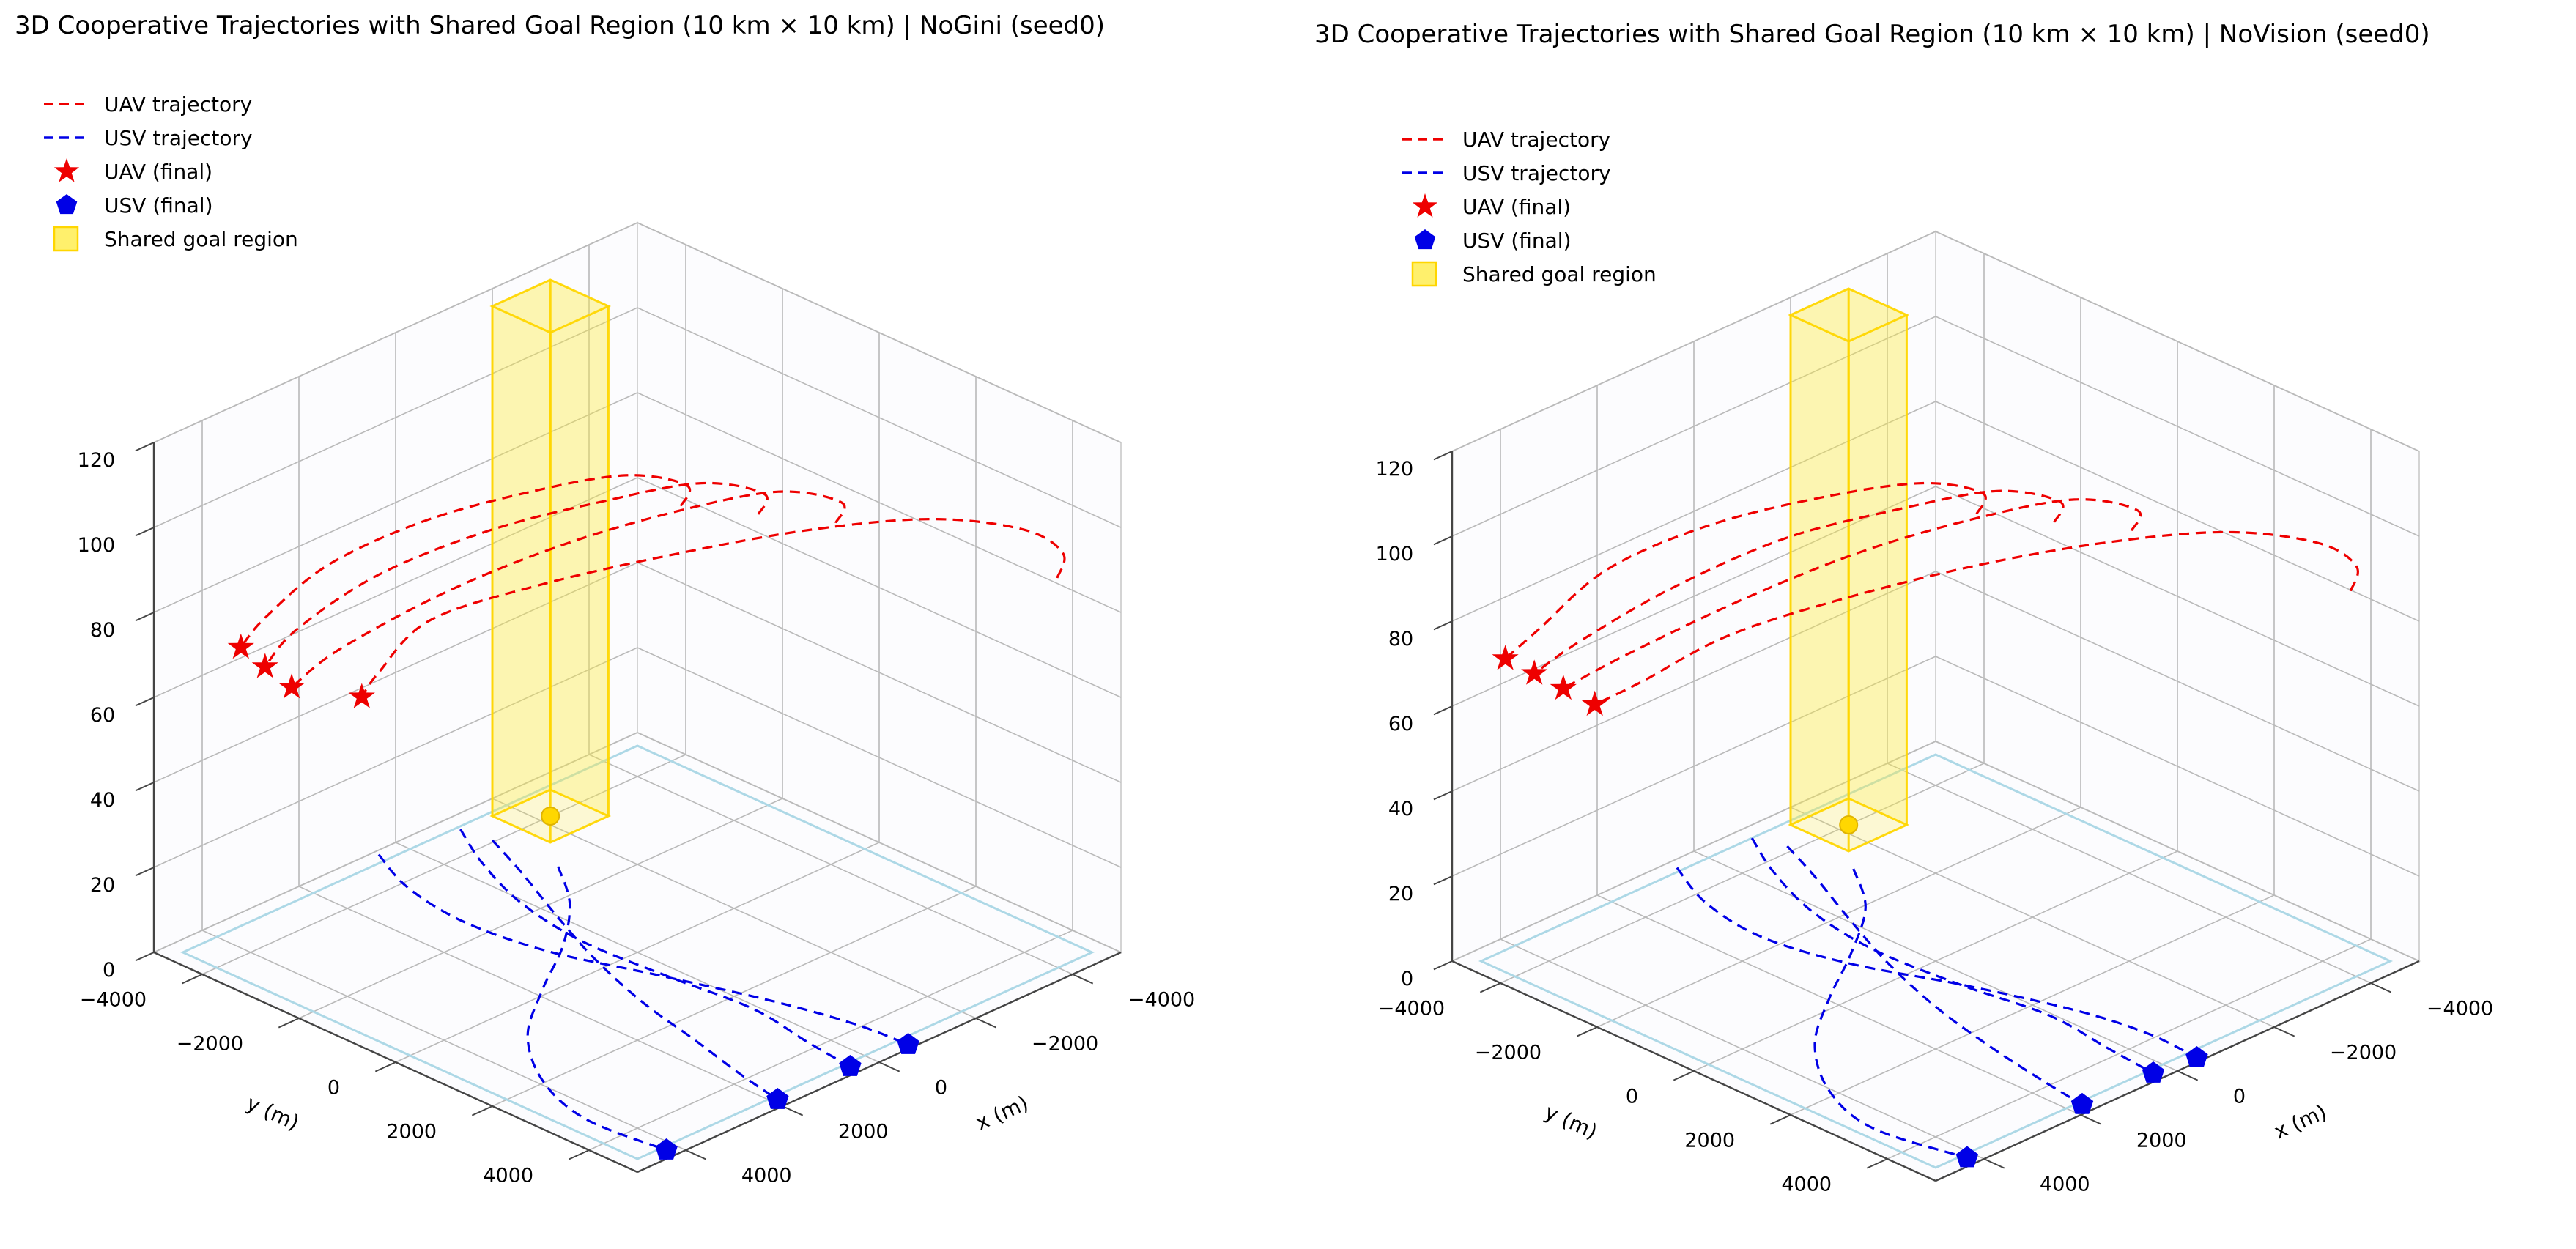  I want to click on uav-star-swatch, so click(66, 170).